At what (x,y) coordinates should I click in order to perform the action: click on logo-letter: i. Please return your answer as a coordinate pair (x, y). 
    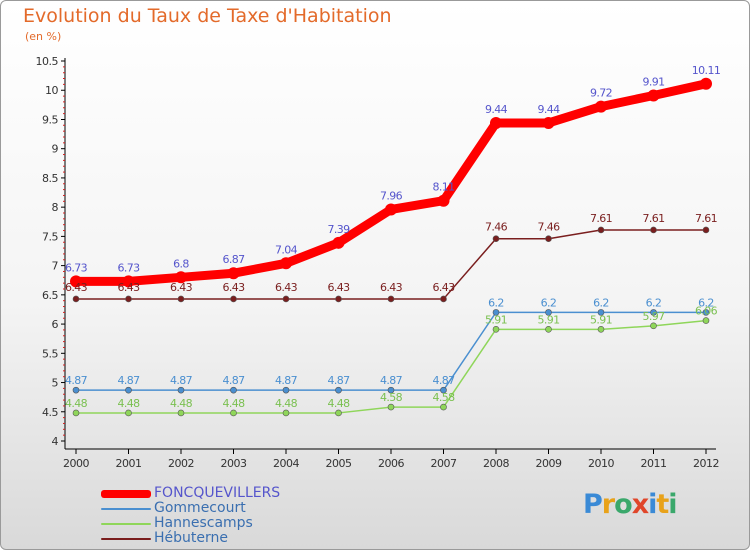
    Looking at the image, I should click on (672, 504).